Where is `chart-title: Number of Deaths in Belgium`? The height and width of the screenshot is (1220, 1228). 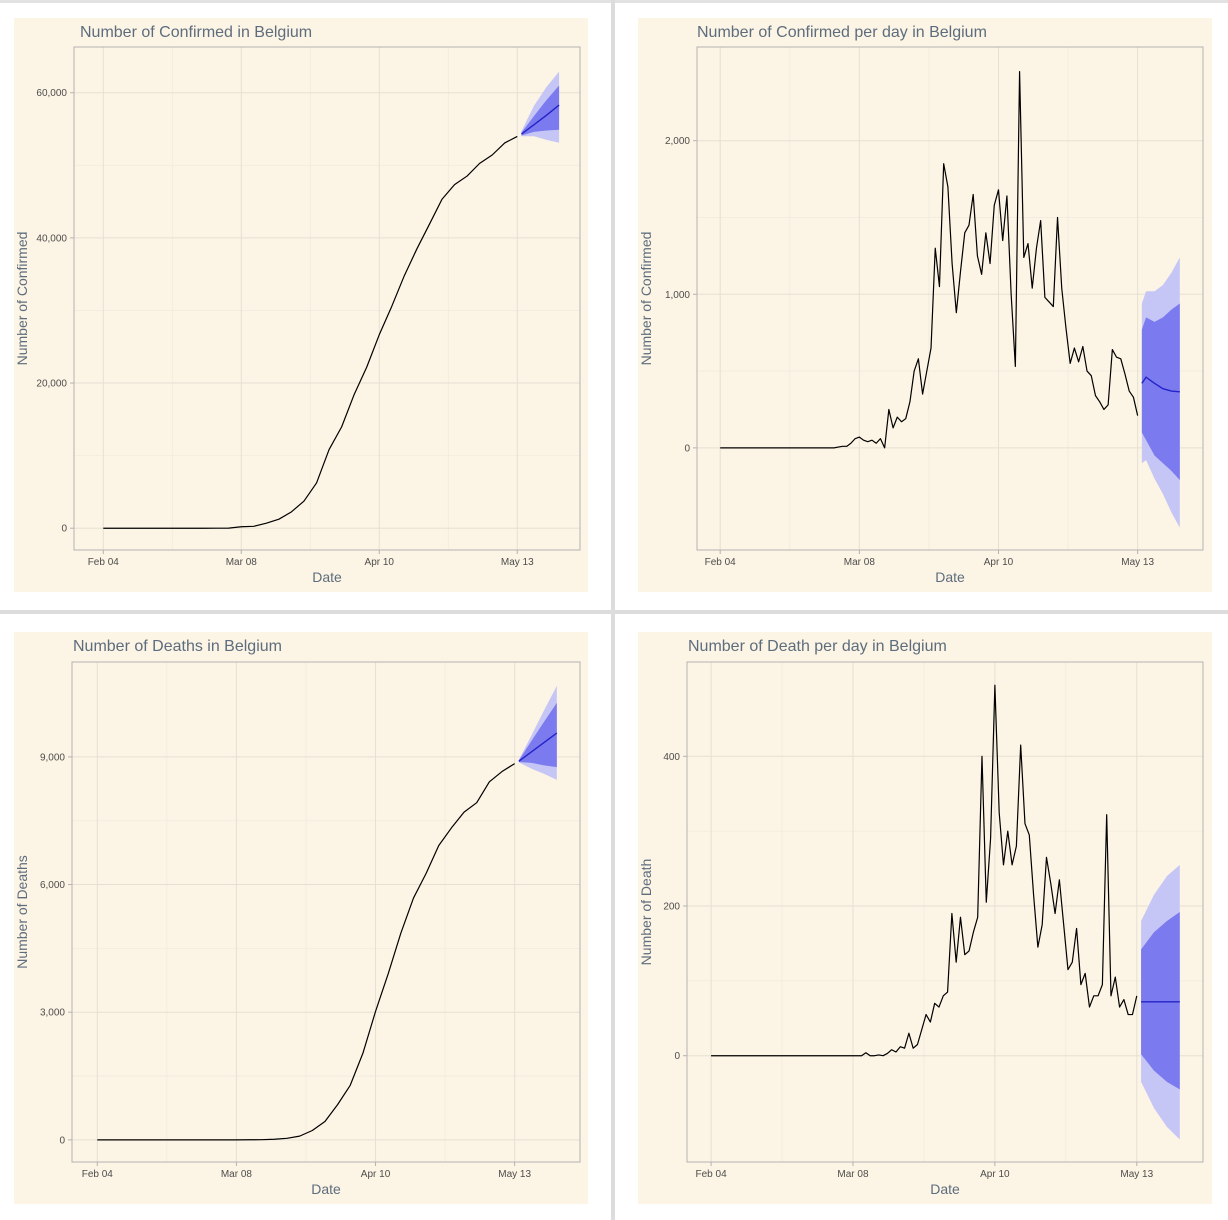 chart-title: Number of Deaths in Belgium is located at coordinates (177, 646).